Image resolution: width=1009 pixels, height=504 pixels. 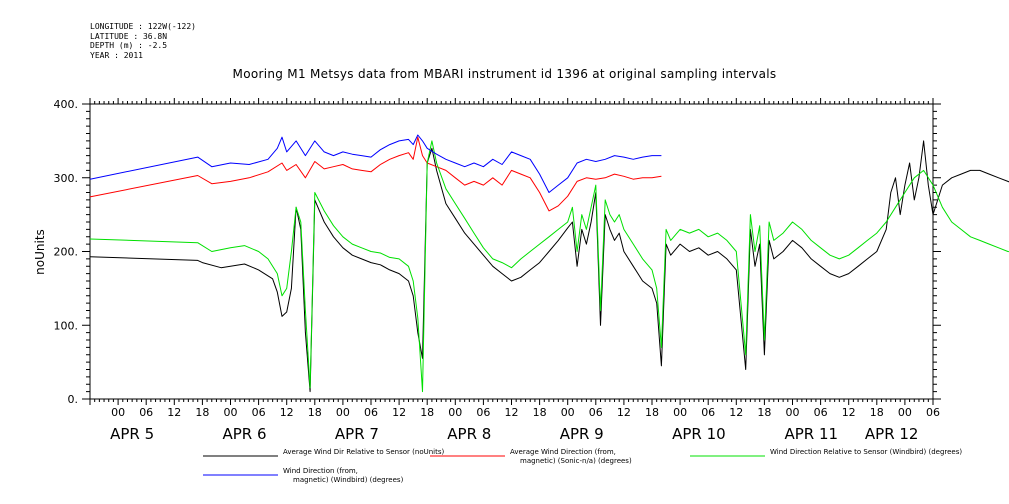 What do you see at coordinates (66, 178) in the screenshot?
I see `y-tick-label: 300.` at bounding box center [66, 178].